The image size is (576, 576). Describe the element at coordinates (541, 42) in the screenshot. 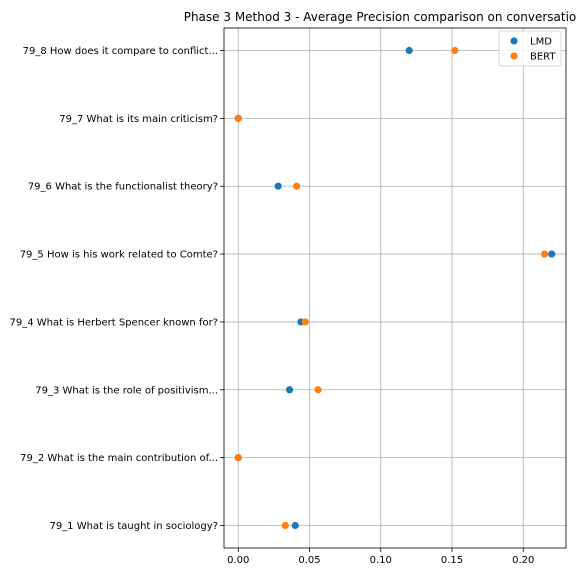

I see `legend-label-lmd: LMD` at that location.